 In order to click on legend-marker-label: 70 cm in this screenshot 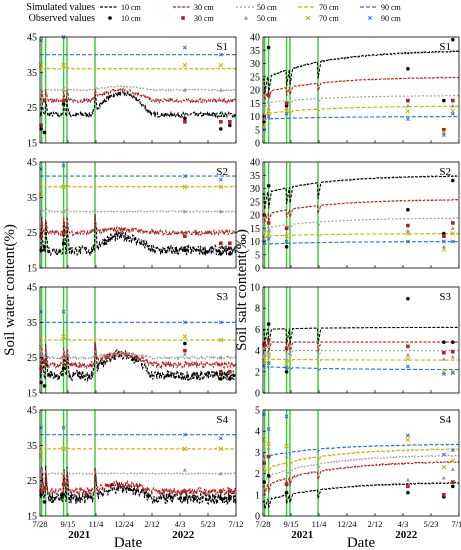, I will do `click(329, 18)`.